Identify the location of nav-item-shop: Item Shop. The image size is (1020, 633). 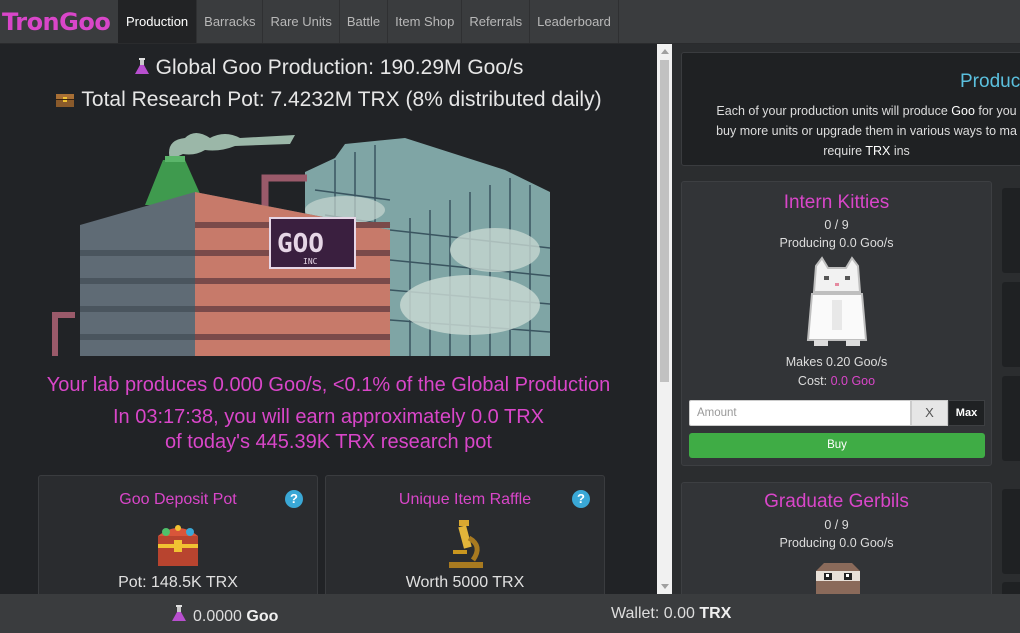
(425, 21).